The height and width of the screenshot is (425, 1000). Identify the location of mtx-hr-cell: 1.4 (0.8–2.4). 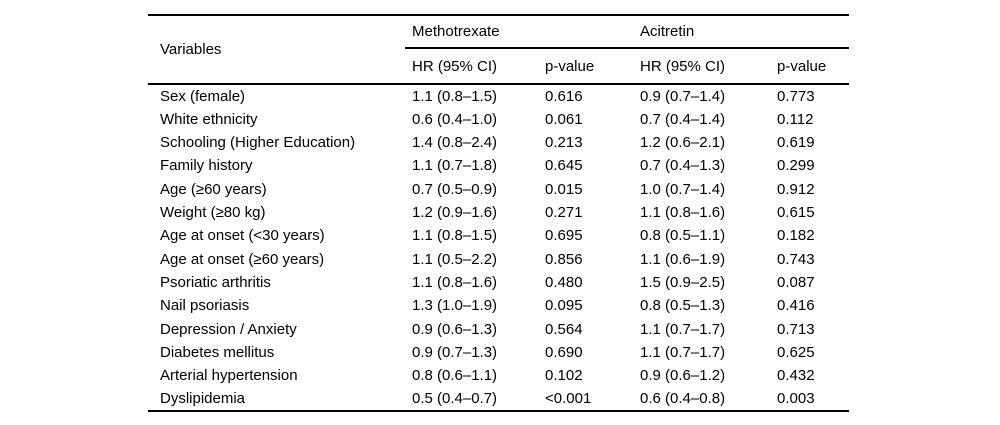
(455, 142).